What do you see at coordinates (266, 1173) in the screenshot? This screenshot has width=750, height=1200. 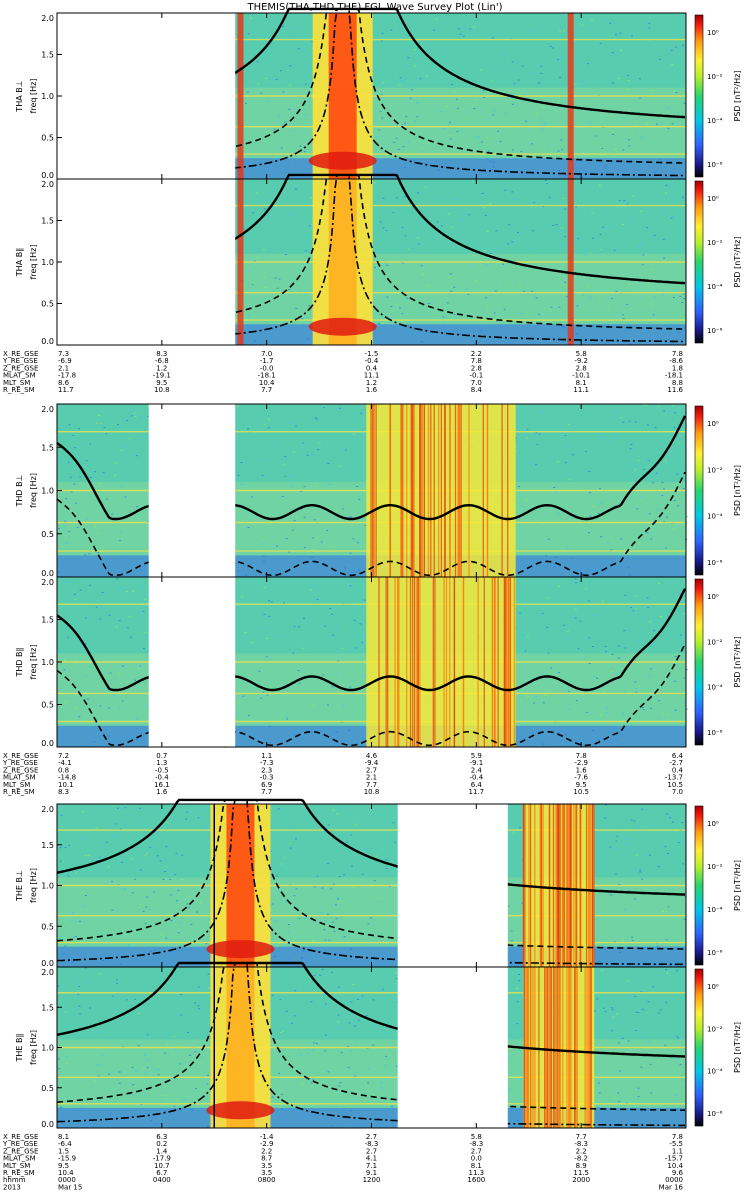 I see `ephemeris-value: 3.5` at bounding box center [266, 1173].